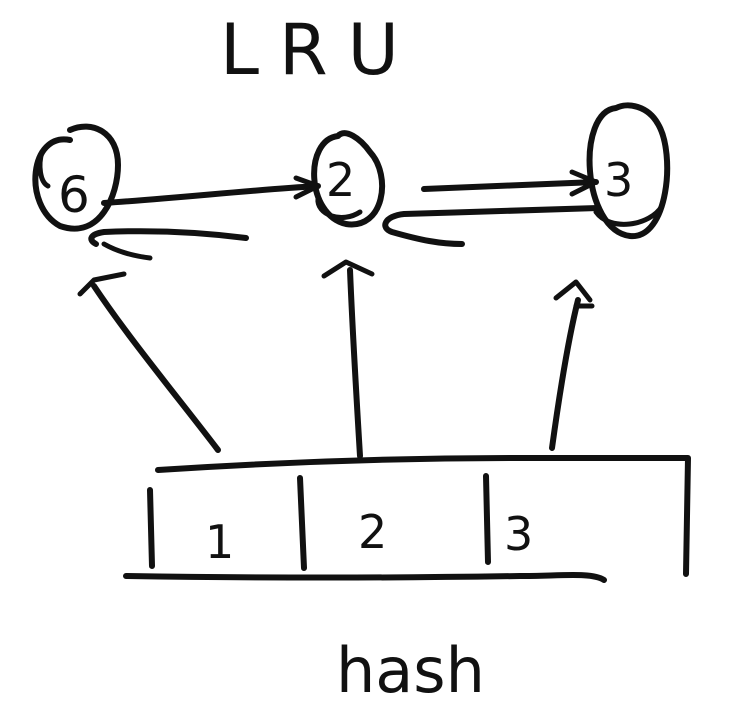  What do you see at coordinates (365, 577) in the screenshot?
I see `hash-table-bottom-edge` at bounding box center [365, 577].